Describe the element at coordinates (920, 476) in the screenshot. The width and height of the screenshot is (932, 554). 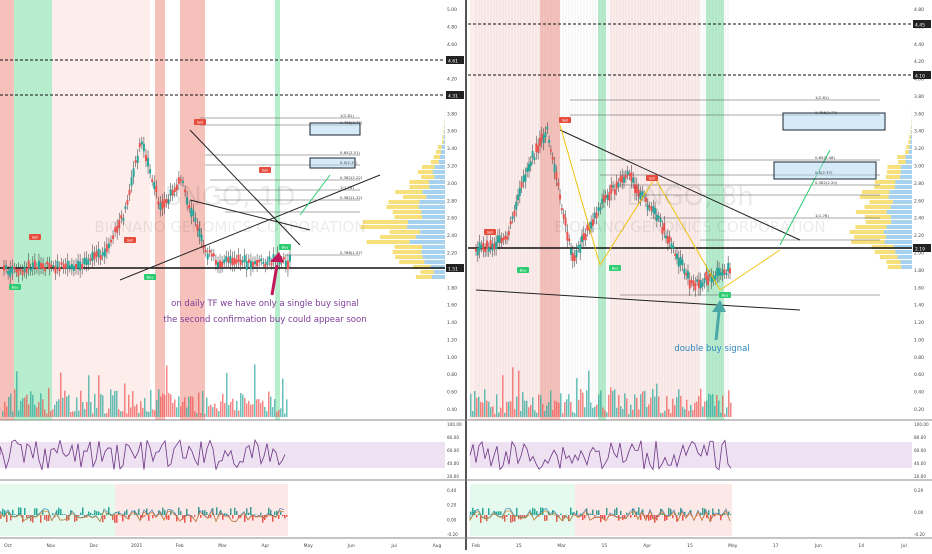
I see `right-rsi-tick: 20.00` at that location.